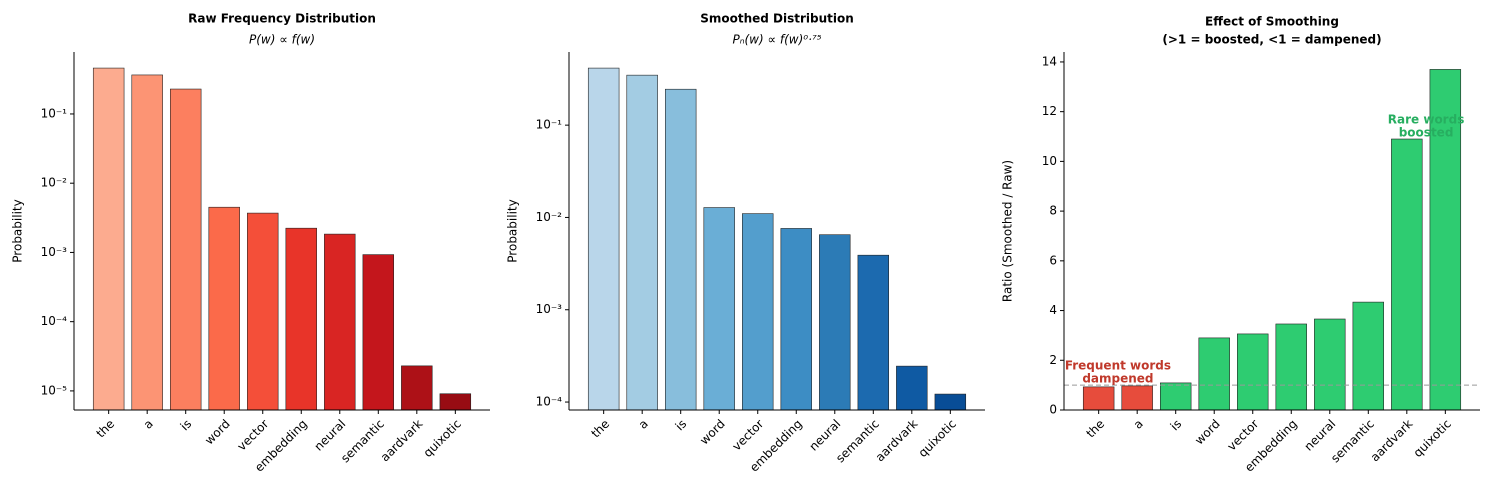 This screenshot has height=493, width=1489. What do you see at coordinates (1271, 40) in the screenshot?
I see `chart-title: (>1 = boosted, <1 = dampened)` at bounding box center [1271, 40].